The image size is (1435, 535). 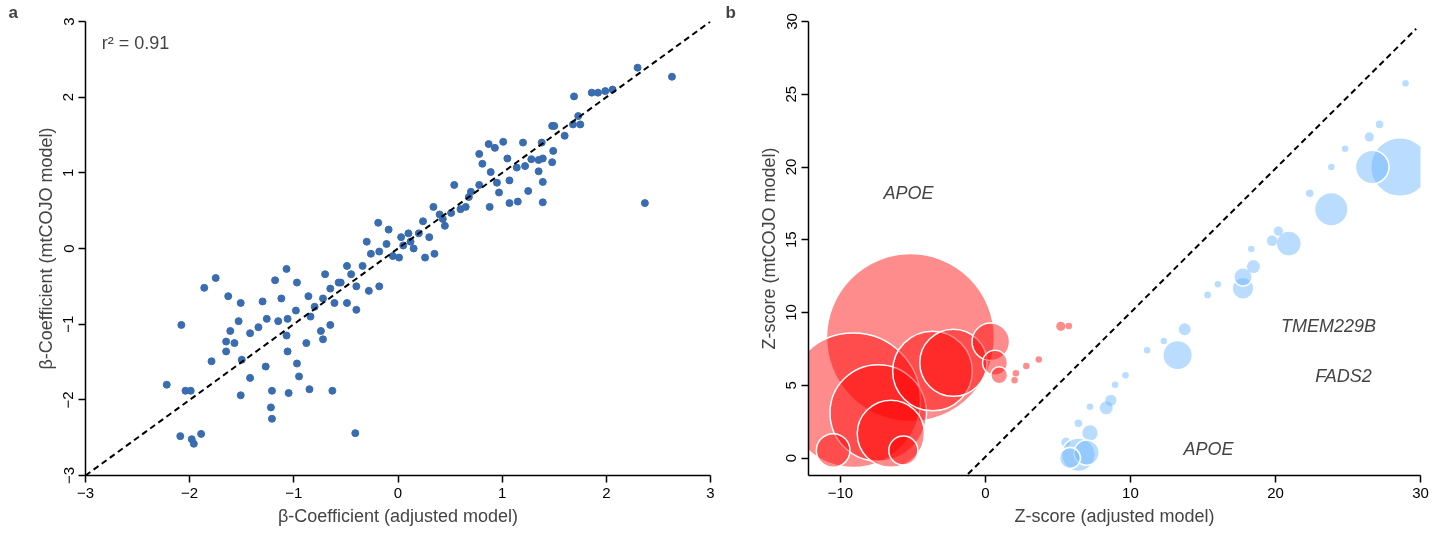 I want to click on x-tick-label: 2, so click(x=606, y=492).